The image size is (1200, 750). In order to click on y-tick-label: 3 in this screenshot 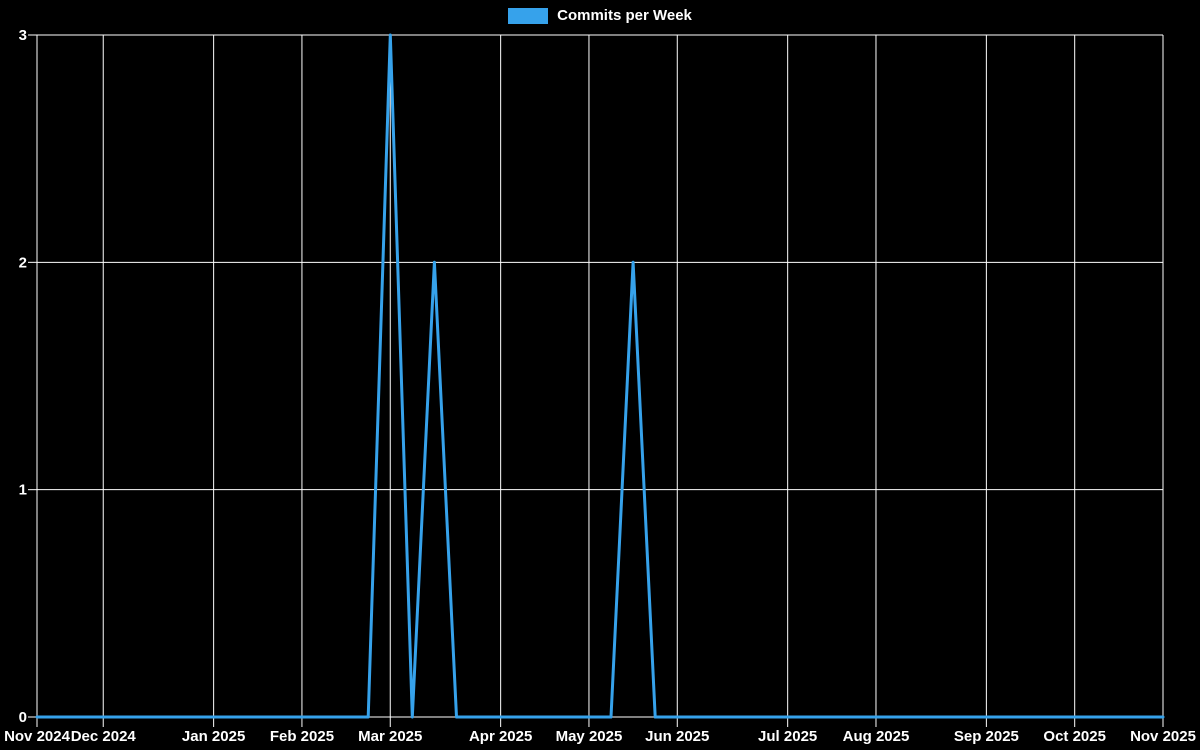, I will do `click(23, 35)`.